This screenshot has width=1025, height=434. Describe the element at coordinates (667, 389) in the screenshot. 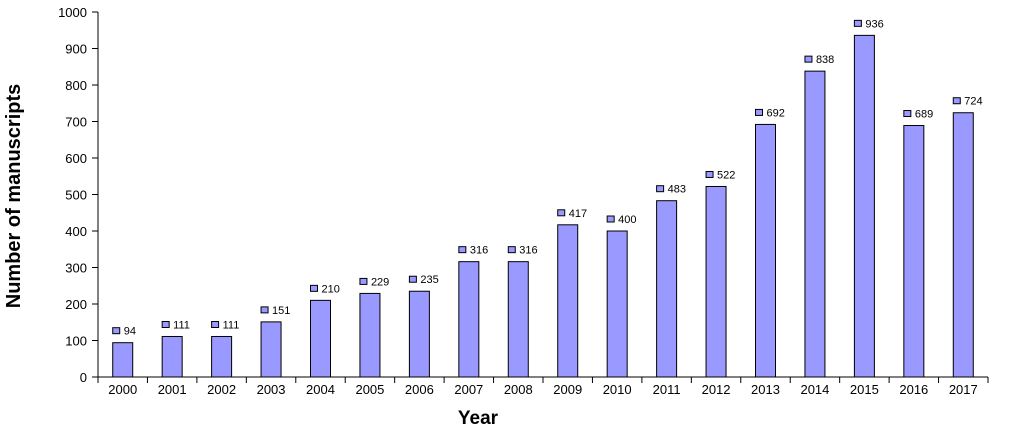

I see `x-tick-label: 2011` at that location.